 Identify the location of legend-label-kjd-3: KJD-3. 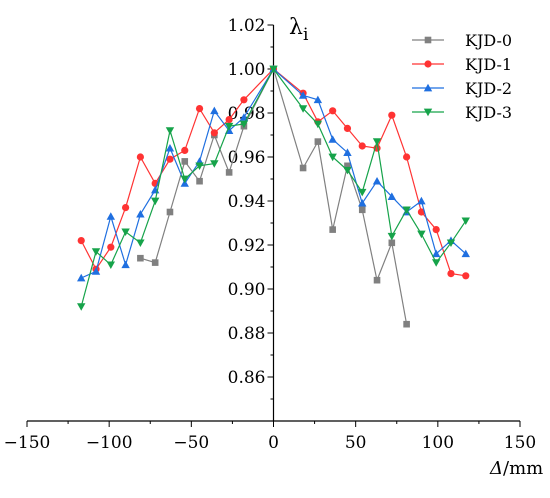
(488, 112).